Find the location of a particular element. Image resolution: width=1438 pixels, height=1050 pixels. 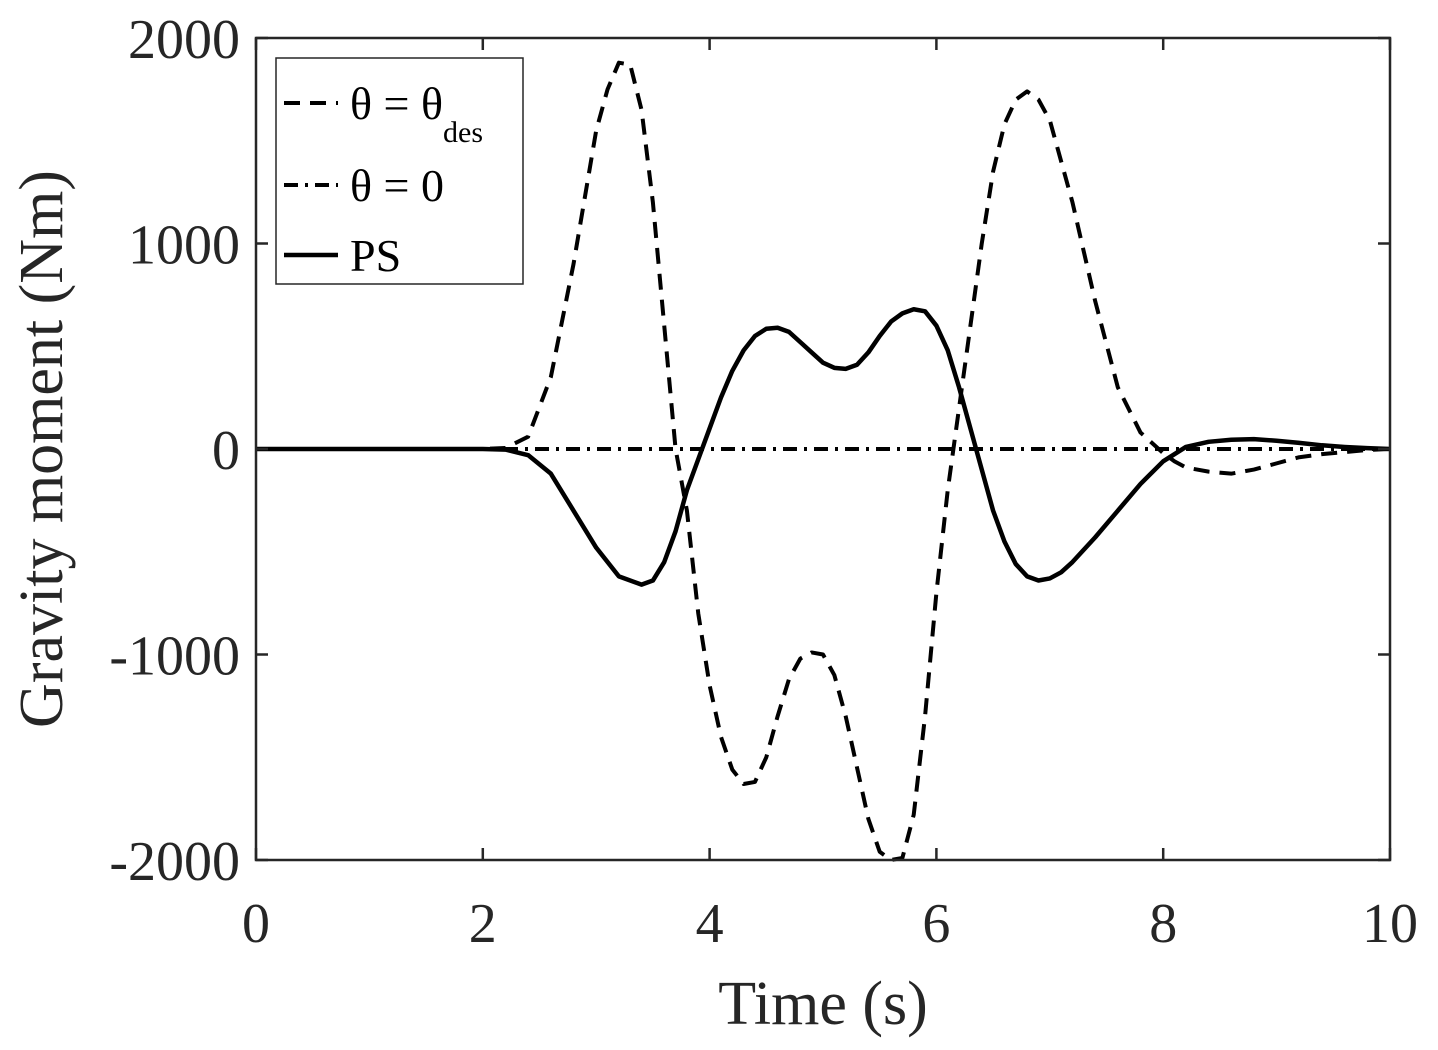

y-tick-label: 2000 is located at coordinates (184, 40).